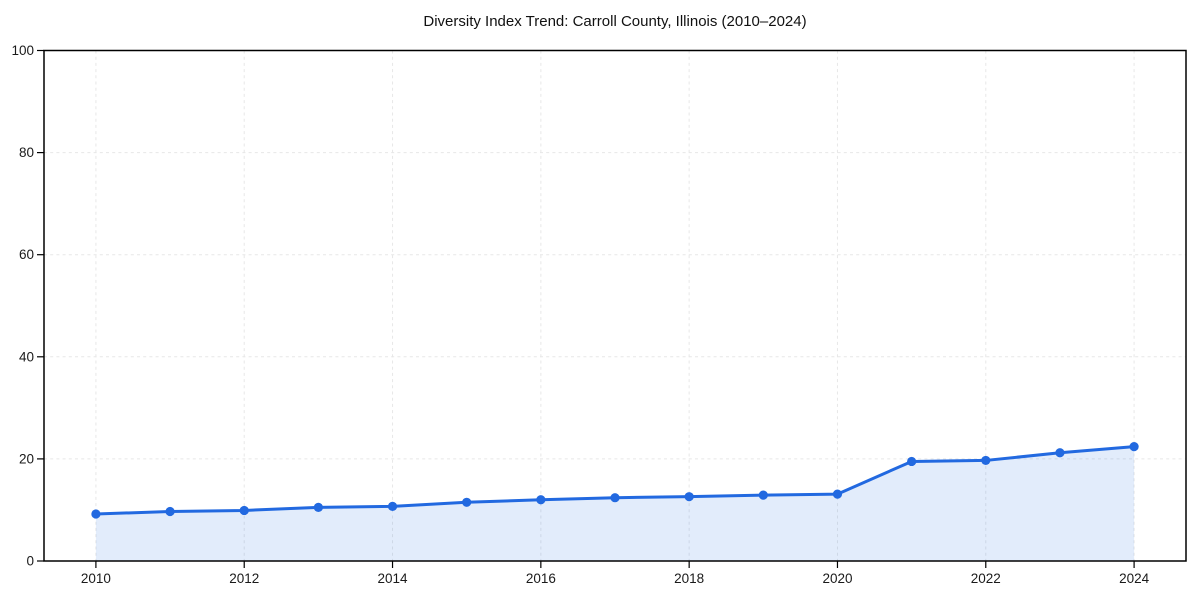 This screenshot has width=1200, height=600. I want to click on y-tick-label: 40, so click(26, 356).